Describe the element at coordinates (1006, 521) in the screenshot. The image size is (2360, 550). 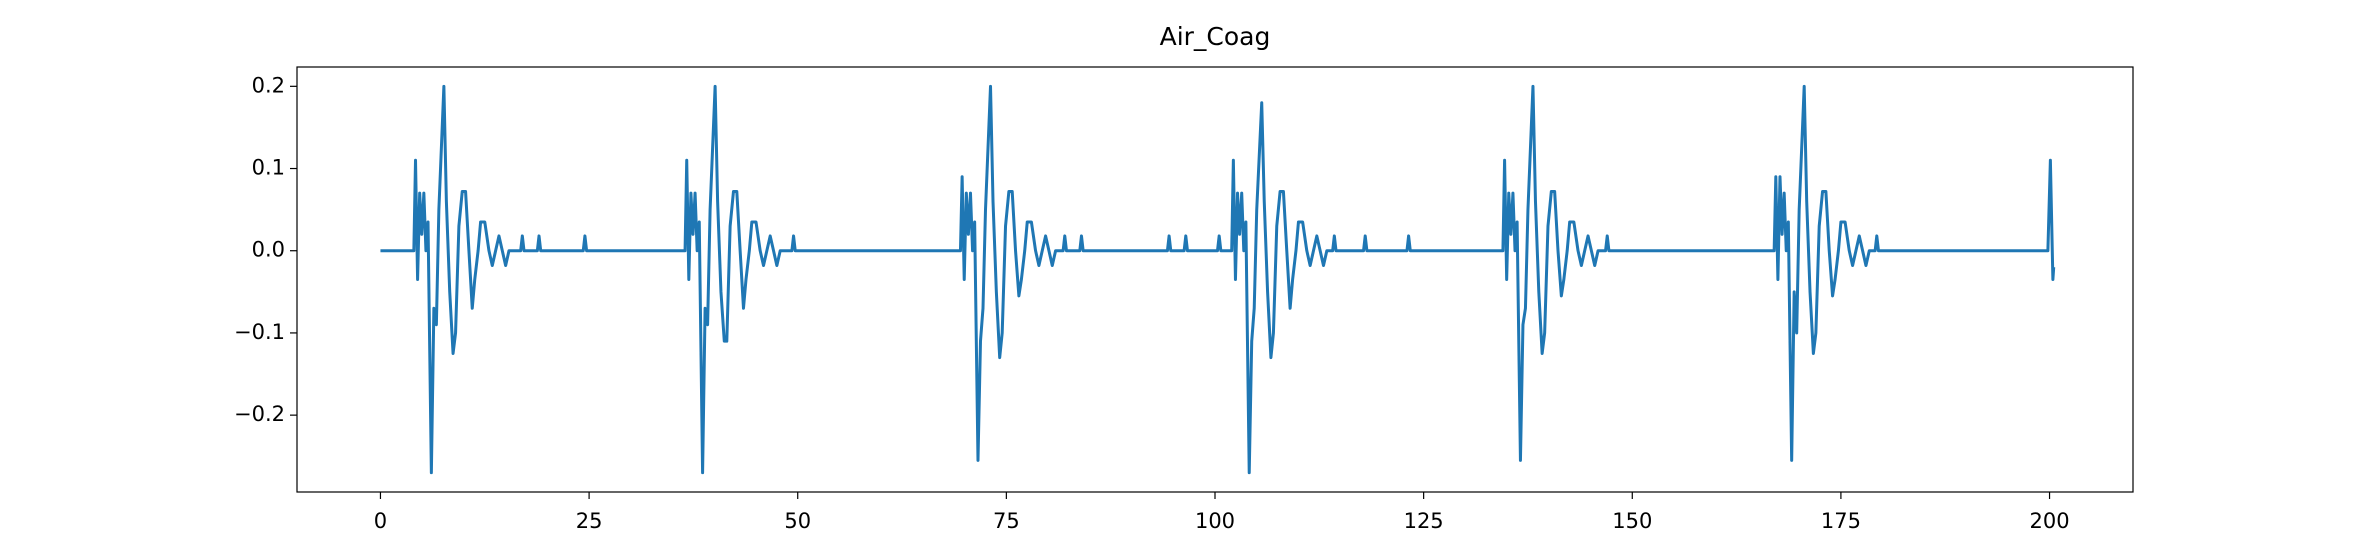
I see `x-tick-label: 75` at that location.